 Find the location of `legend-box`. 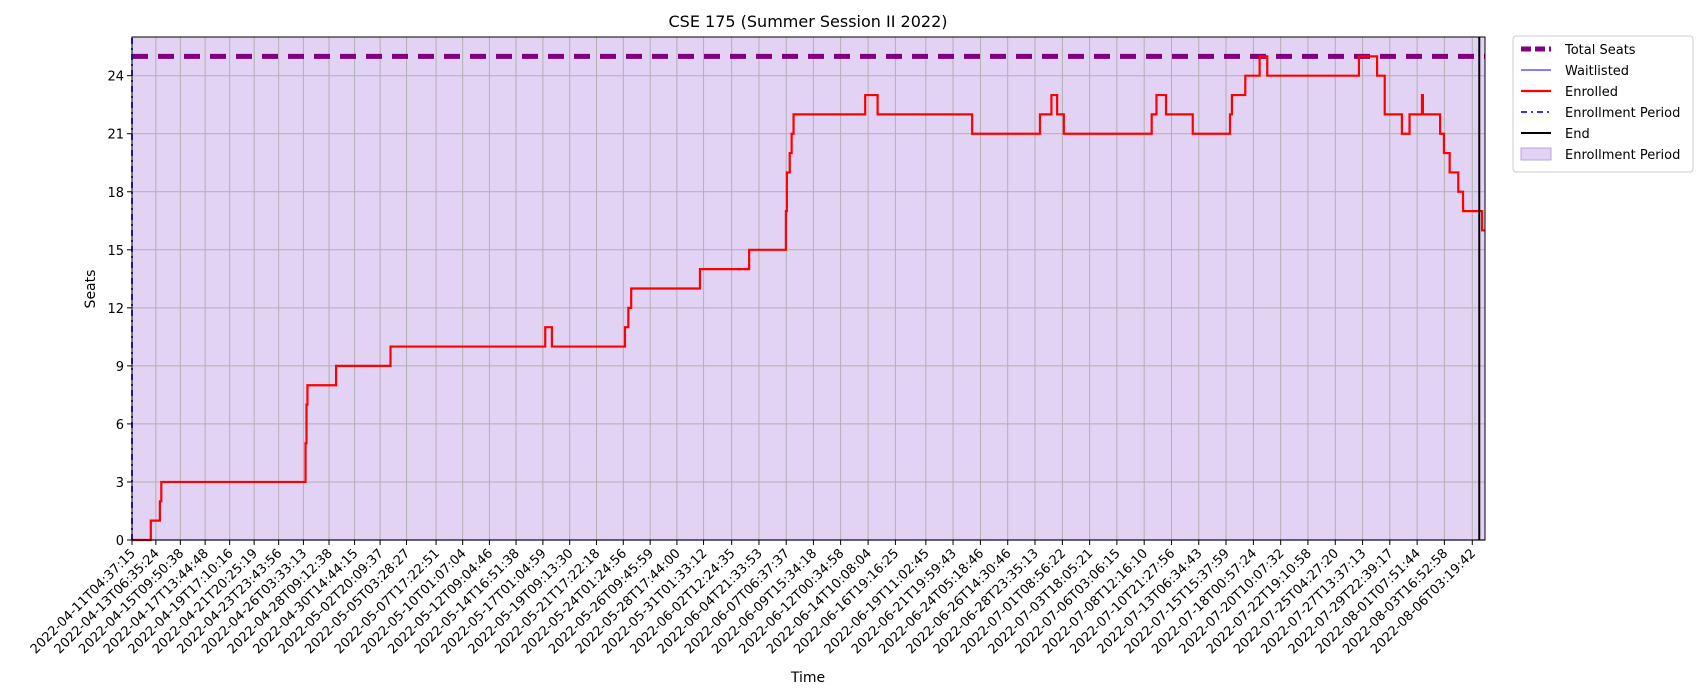

legend-box is located at coordinates (1603, 104).